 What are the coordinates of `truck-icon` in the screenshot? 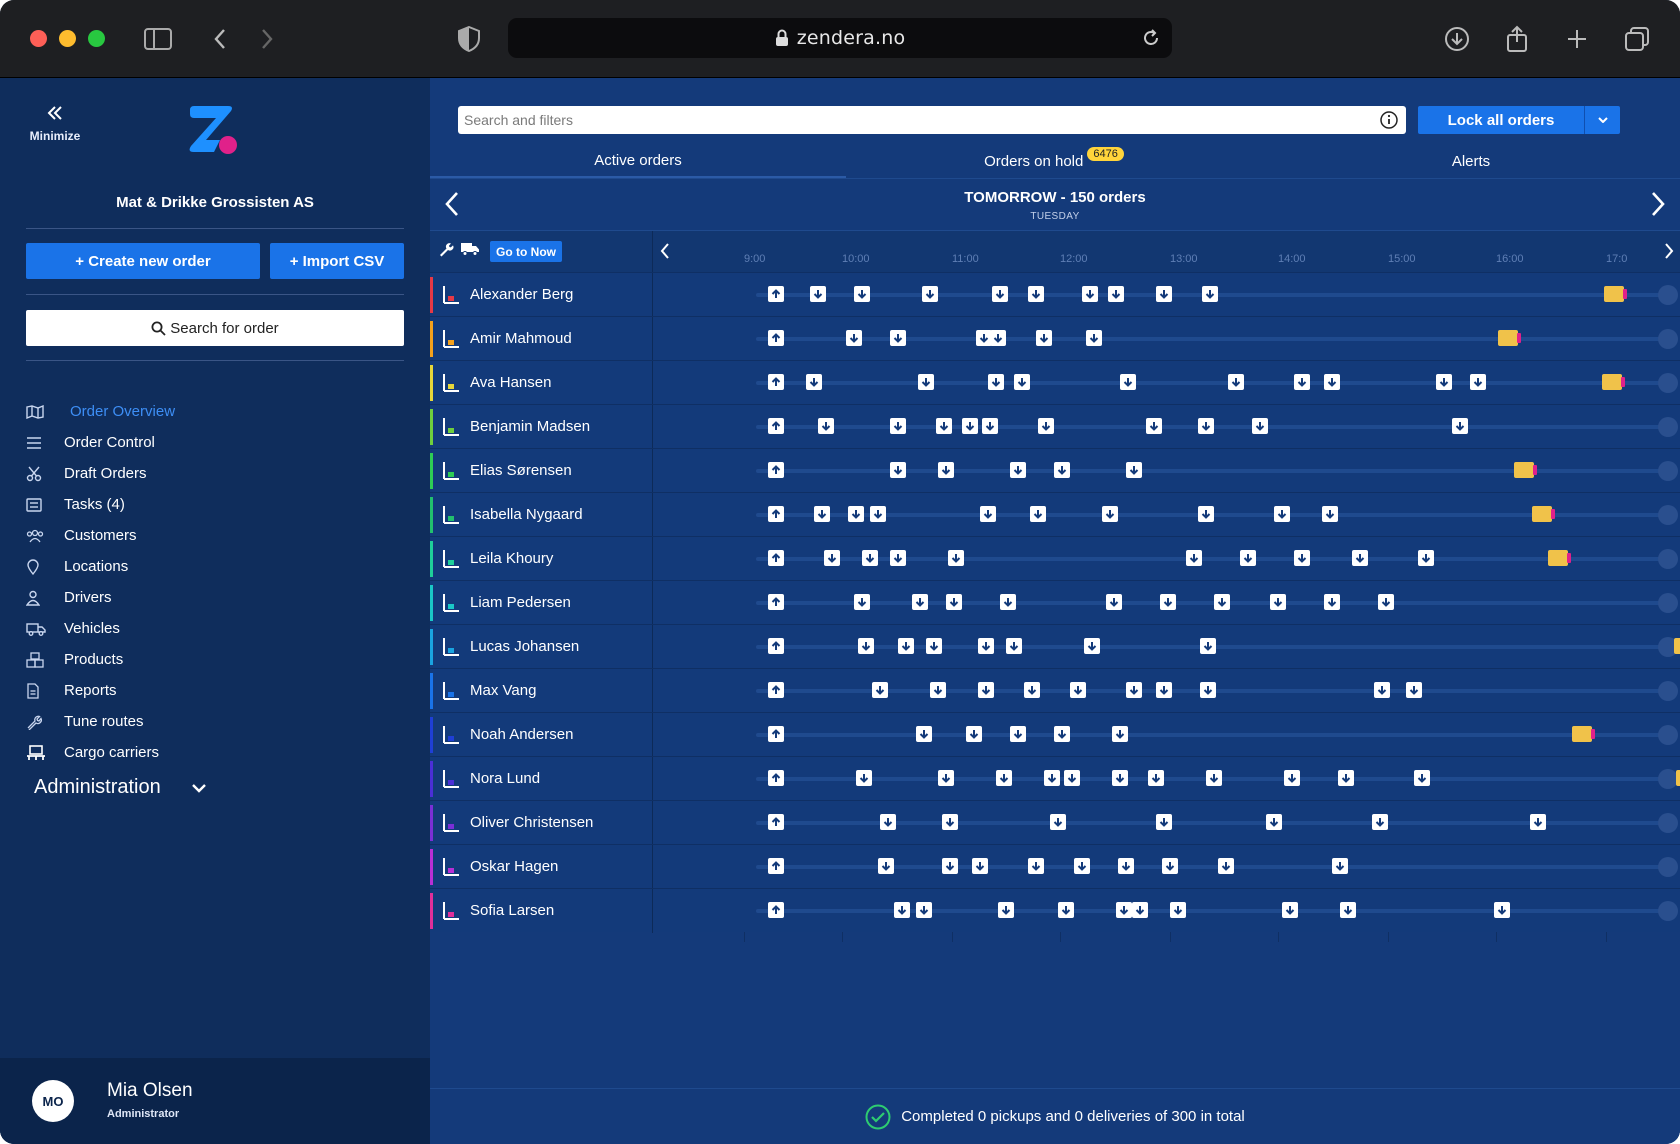 It's located at (470, 249).